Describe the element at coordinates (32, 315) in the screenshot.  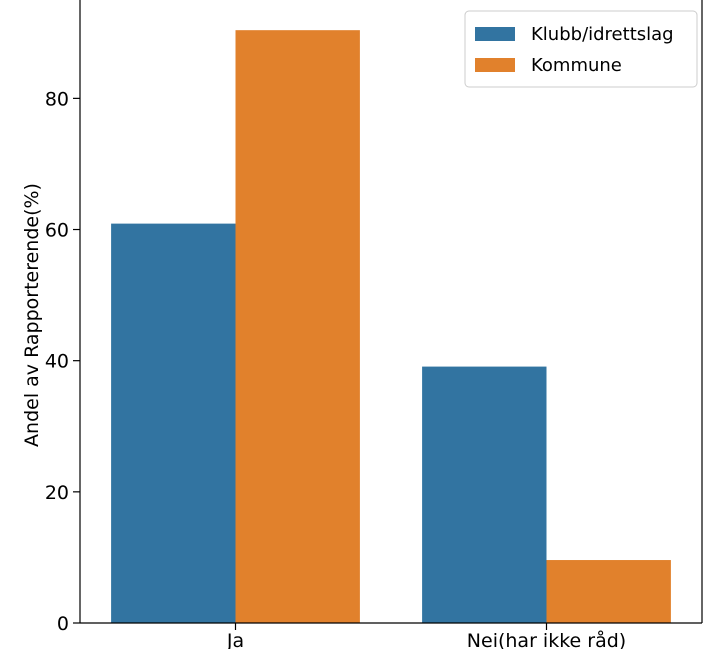
I see `y-axis-label: Andel av Rapporterende(%)` at that location.